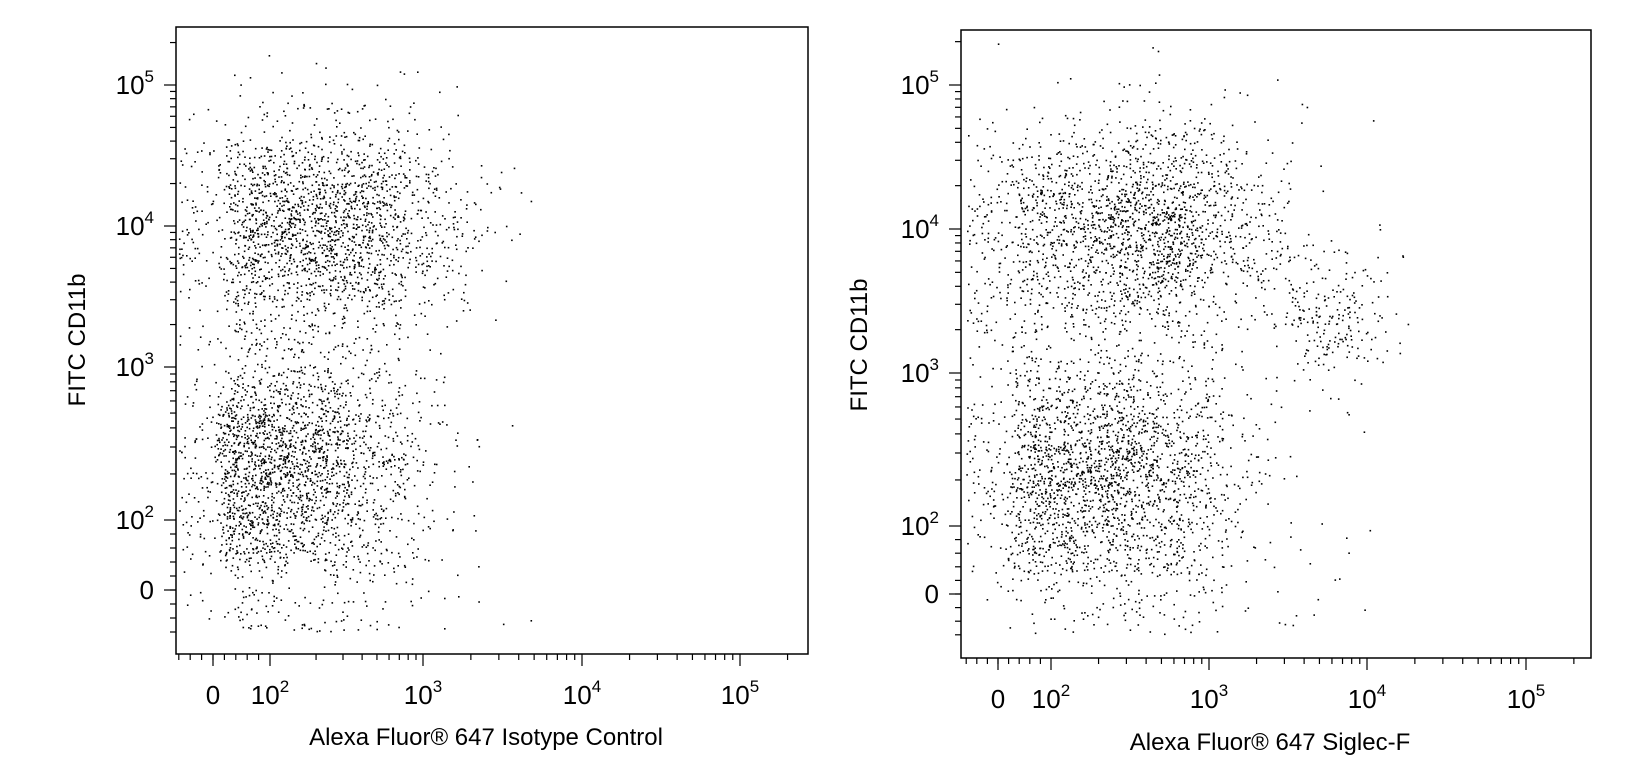  What do you see at coordinates (135, 224) in the screenshot?
I see `y-tick-label: 104` at bounding box center [135, 224].